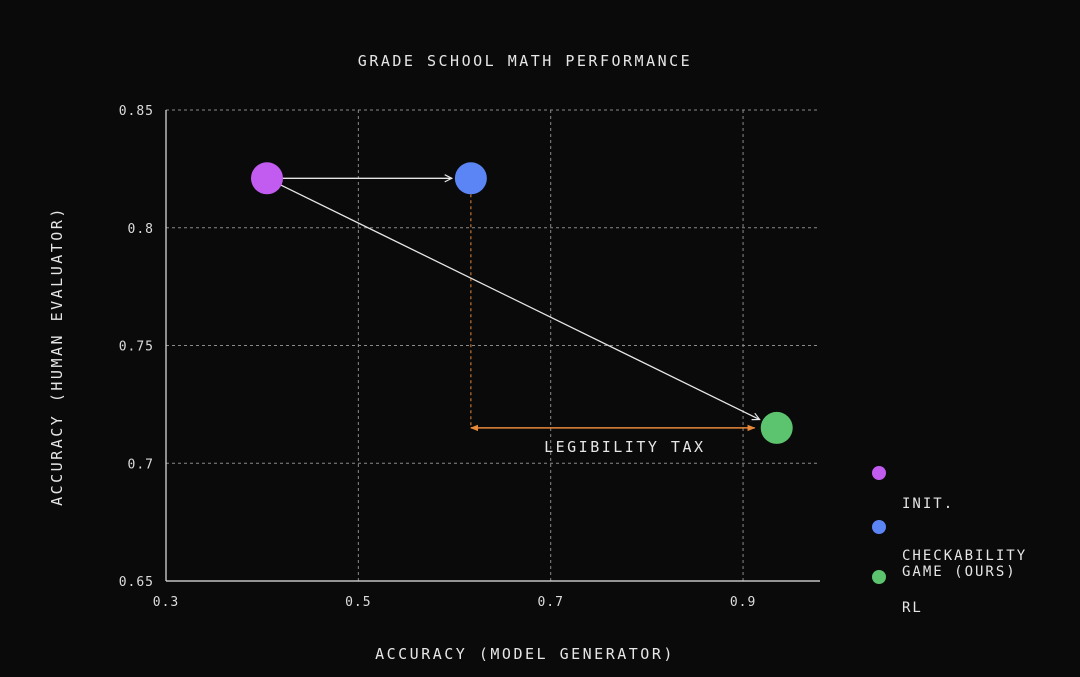  Describe the element at coordinates (57, 356) in the screenshot. I see `y-axis-label: ACCURACY (HUMAN EVALUATOR)` at that location.